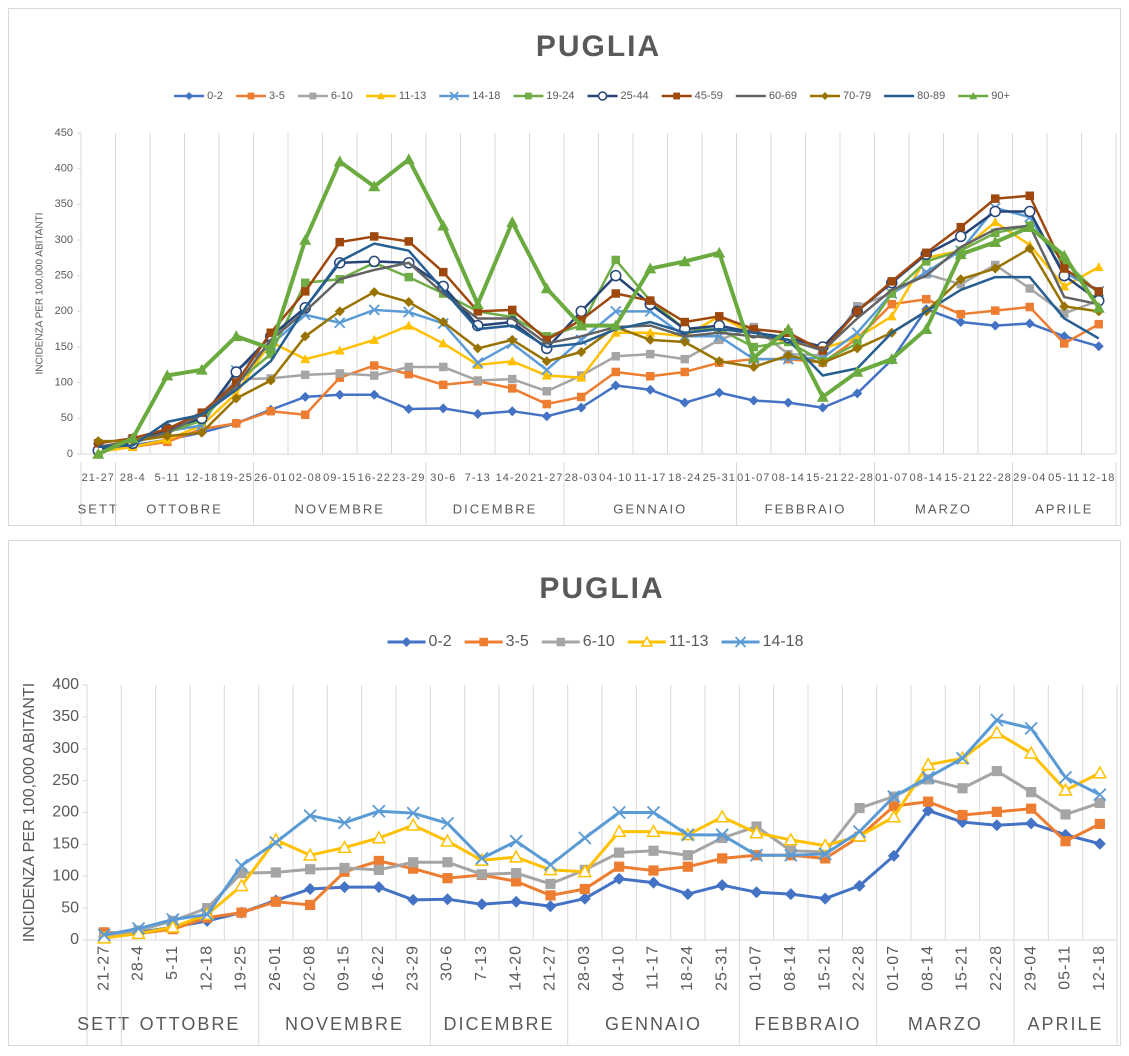  I want to click on y-axis-title: INCIDENZA PER 100,000 ABITANTI, so click(40, 293).